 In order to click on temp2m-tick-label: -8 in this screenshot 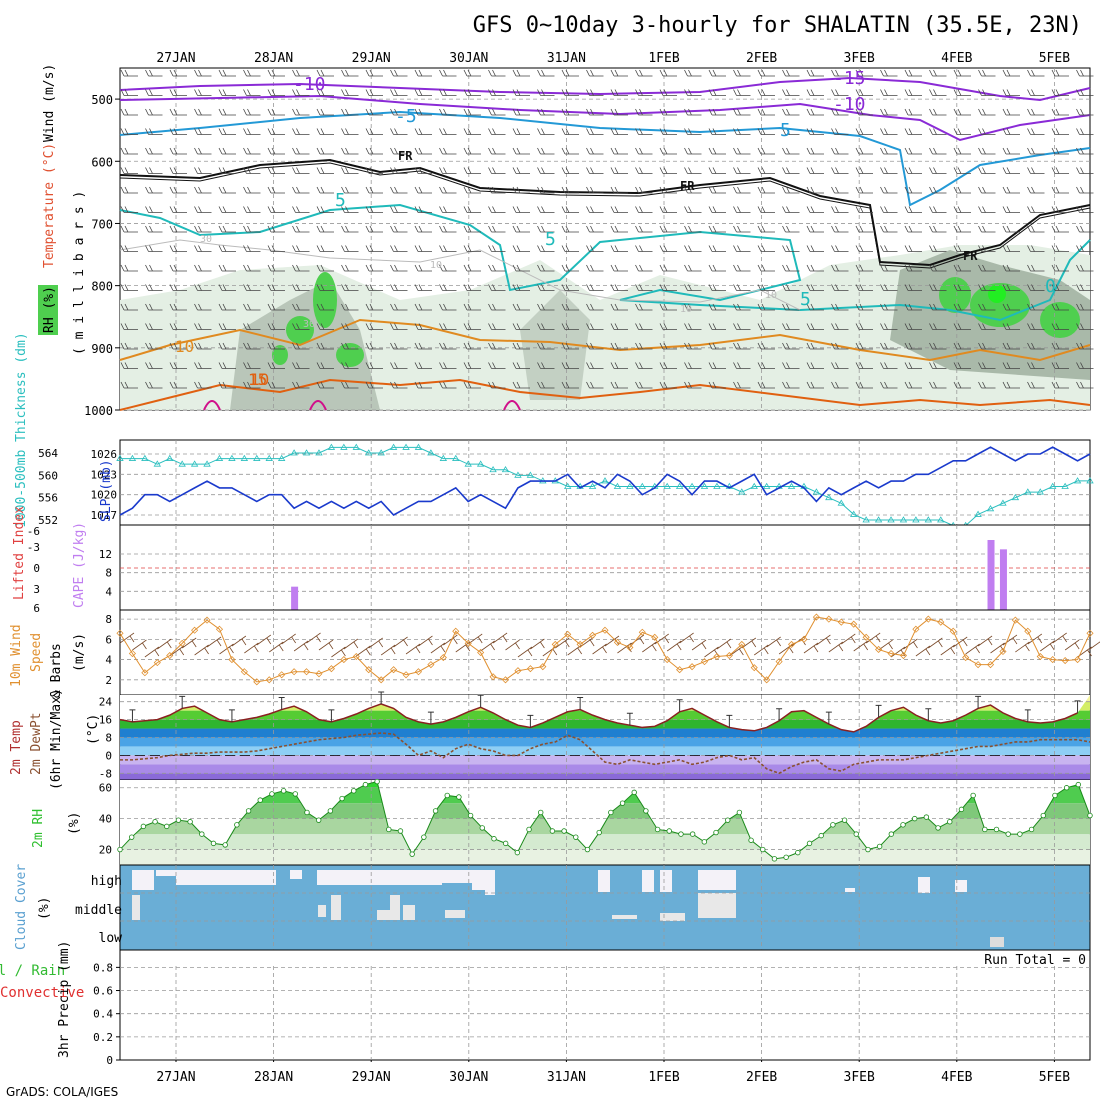, I will do `click(105, 773)`.